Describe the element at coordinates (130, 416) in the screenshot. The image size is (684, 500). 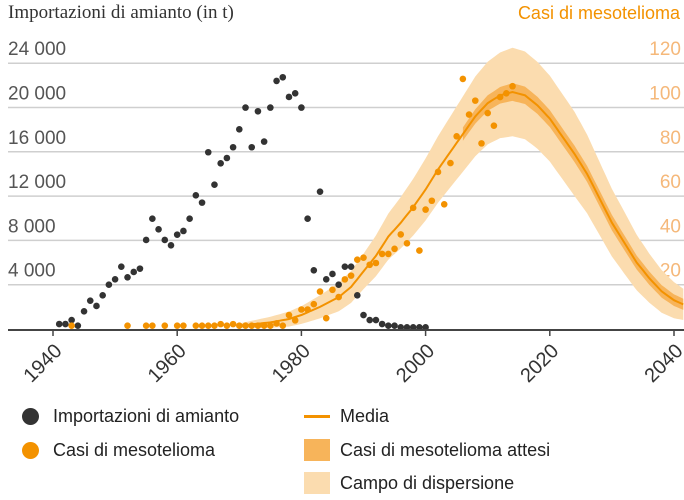
I see `legend-imports: Importazioni di amianto` at that location.